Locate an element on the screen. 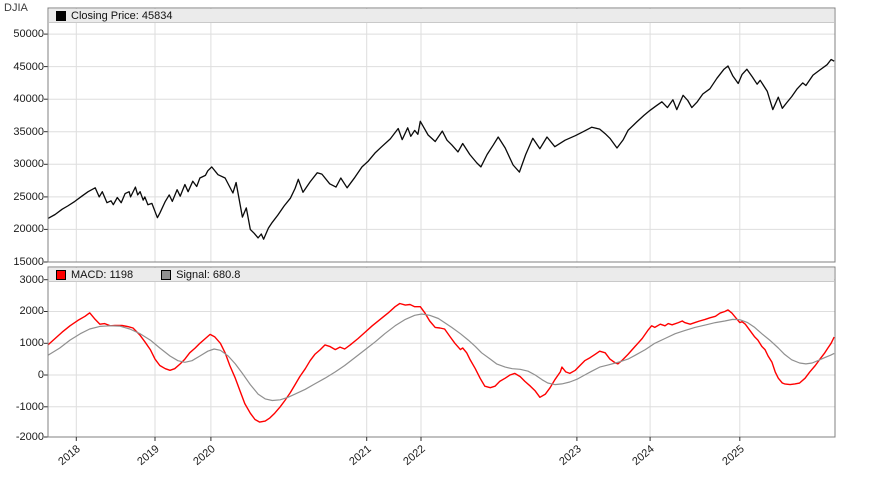 The width and height of the screenshot is (885, 479). price-legend-label: Closing Price: 45834 is located at coordinates (122, 15).